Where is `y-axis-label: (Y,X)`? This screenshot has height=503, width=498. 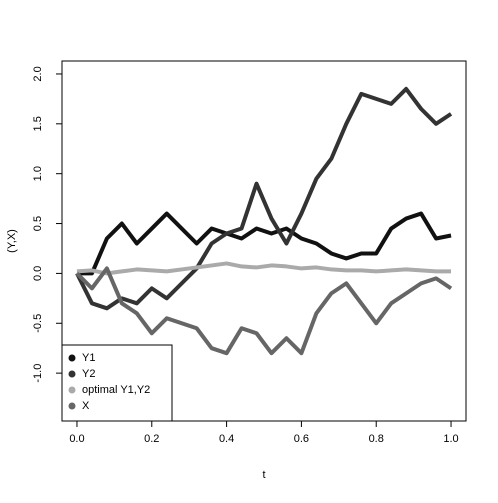 y-axis-label: (Y,X) is located at coordinates (12, 241).